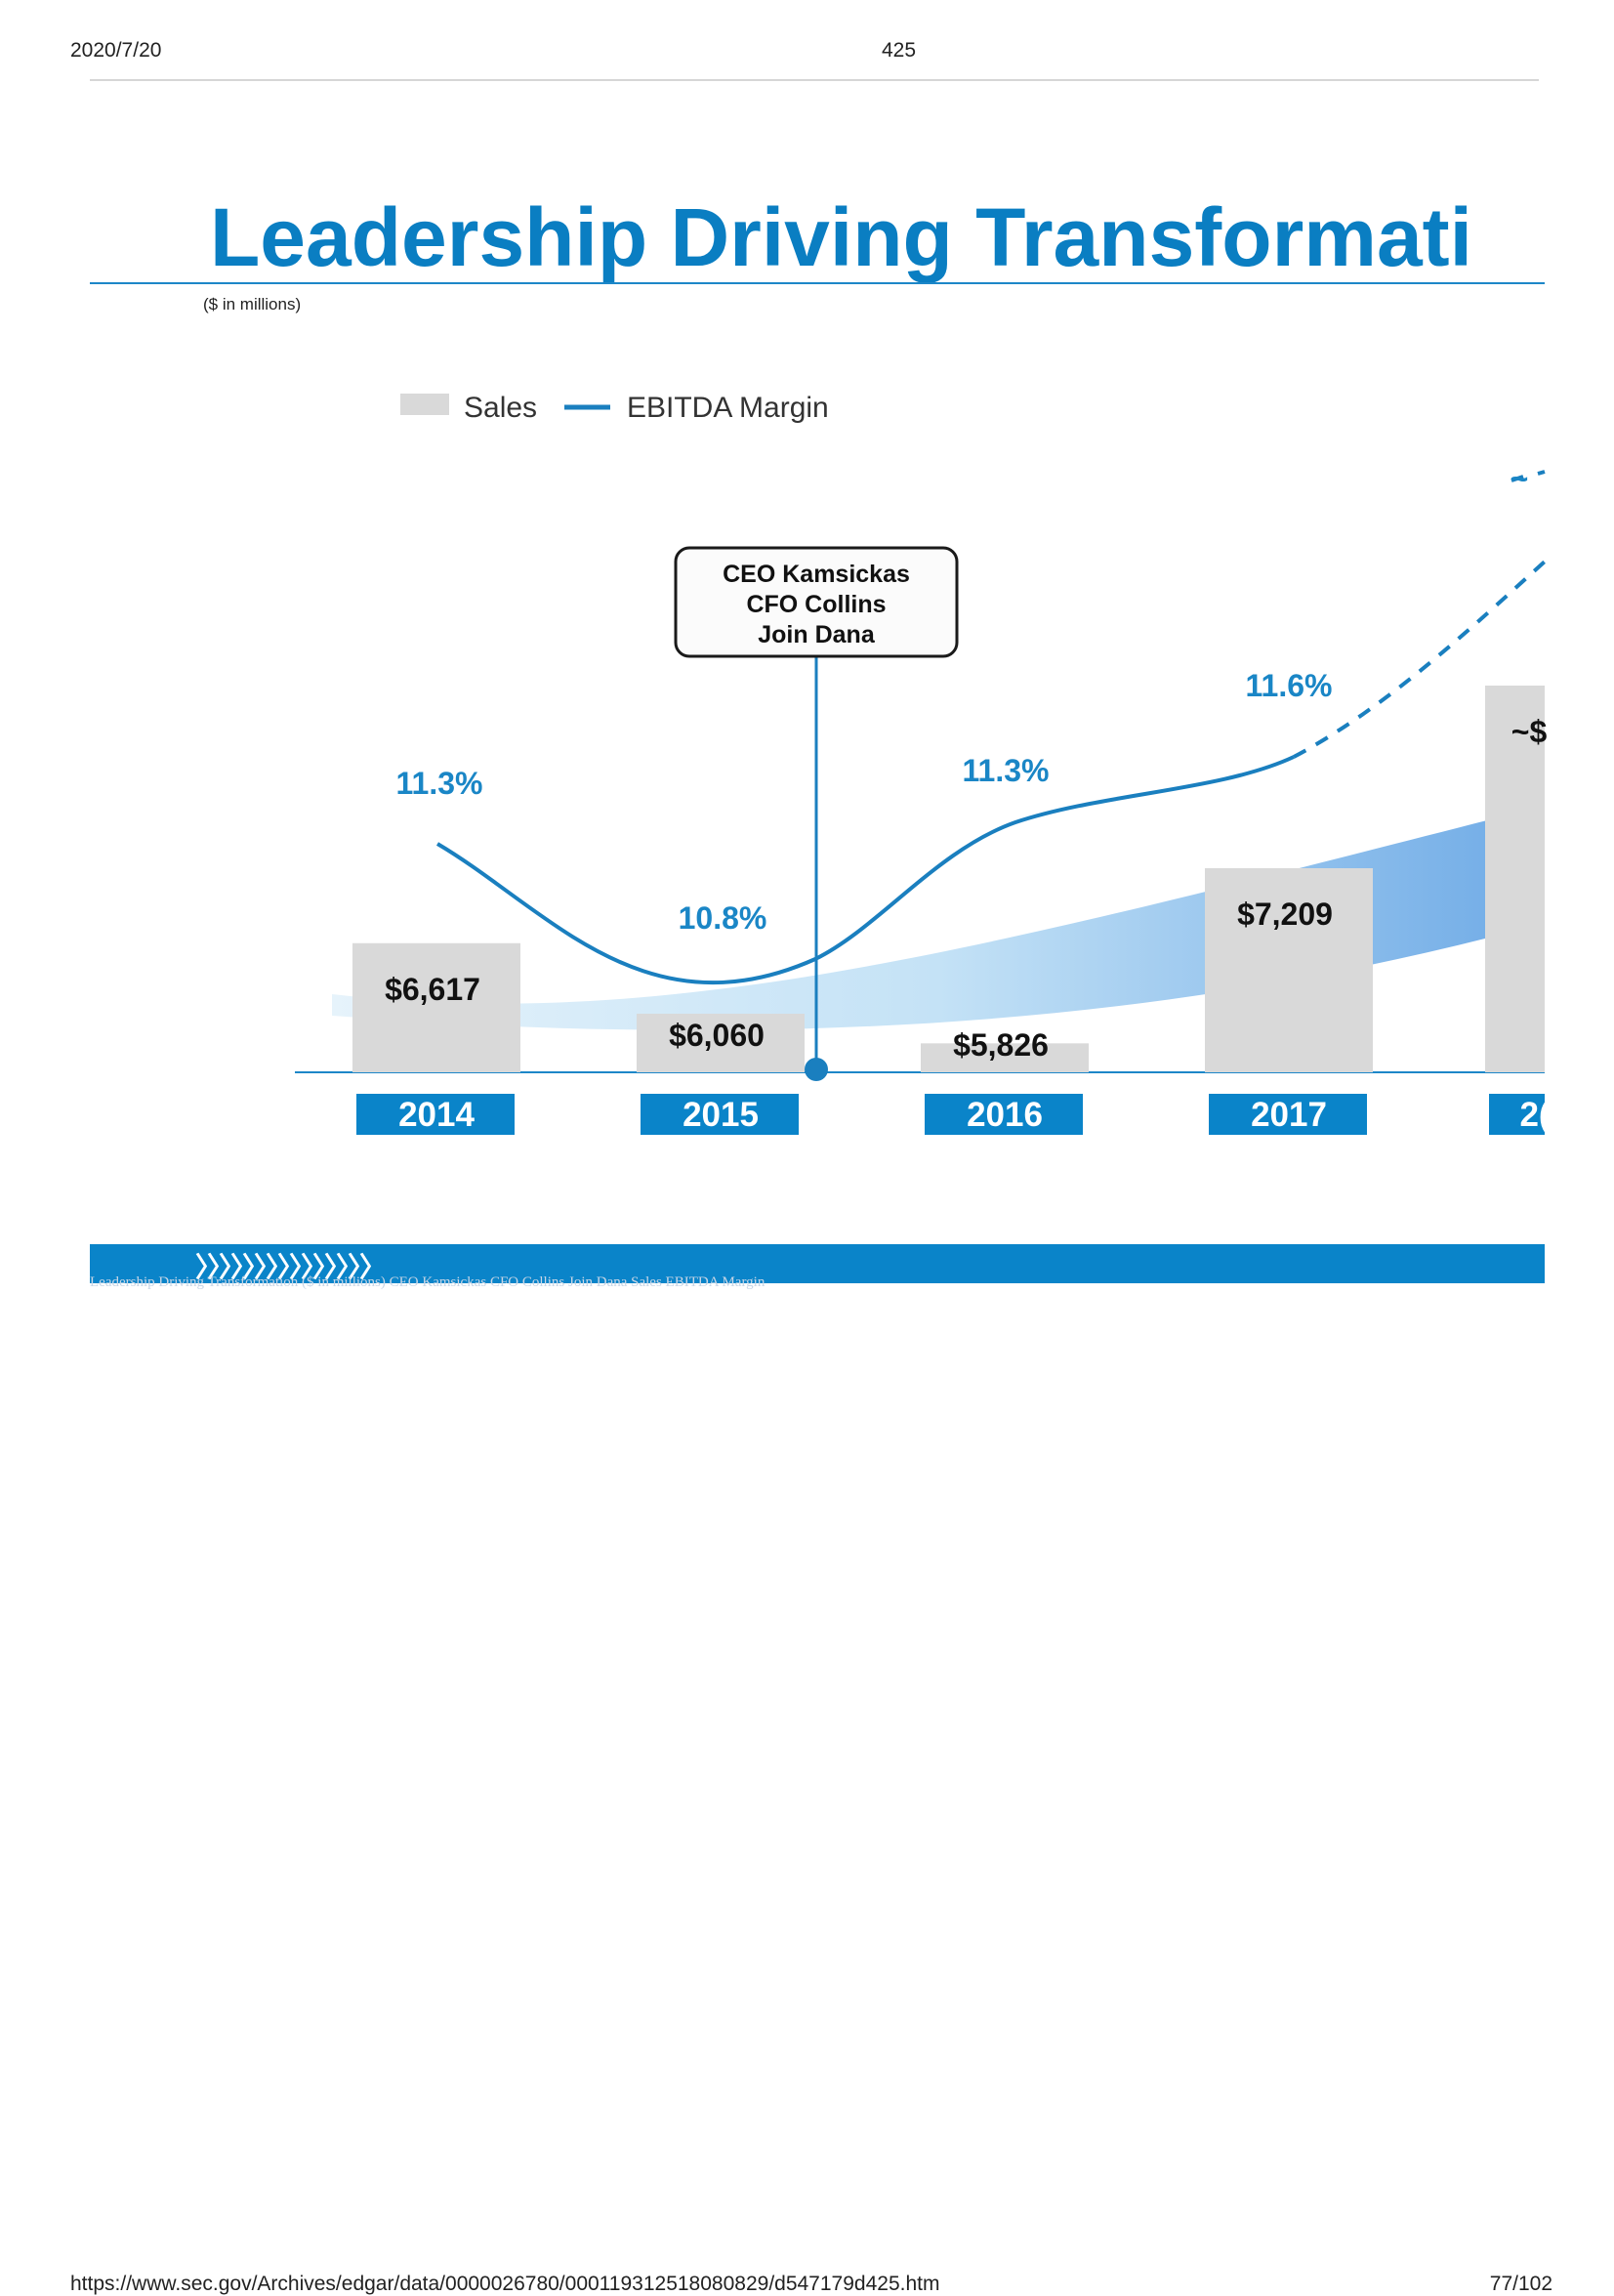 The width and height of the screenshot is (1614, 2296). I want to click on sales-value-label-2015: $6,060, so click(717, 1035).